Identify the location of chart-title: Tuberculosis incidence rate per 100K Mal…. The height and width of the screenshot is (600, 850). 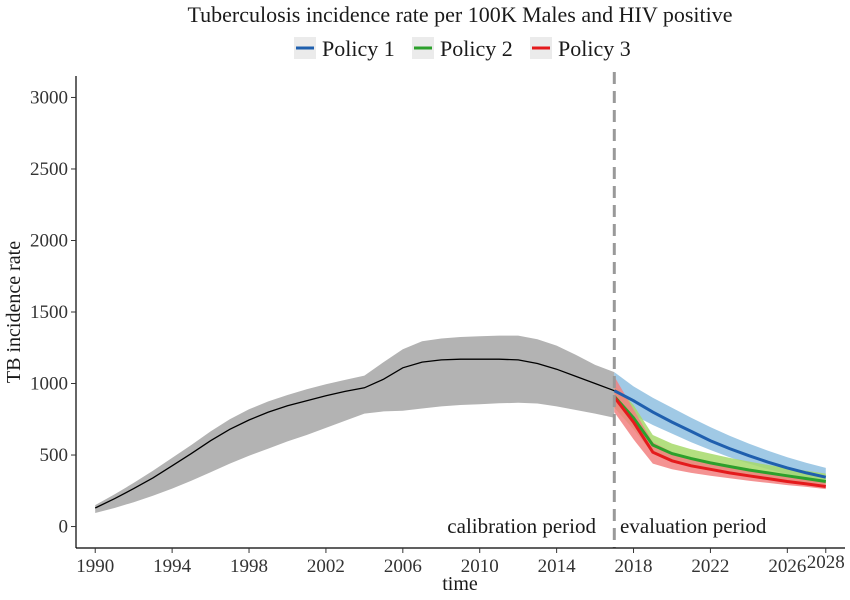
(460, 14).